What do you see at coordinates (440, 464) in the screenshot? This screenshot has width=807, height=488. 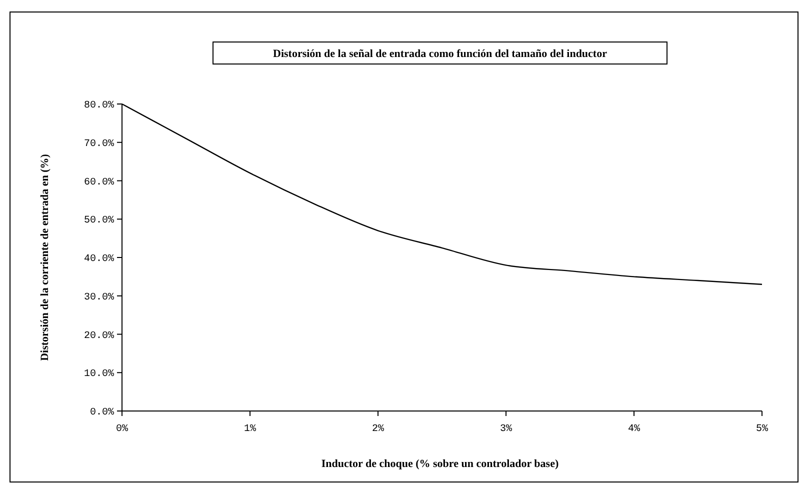 I see `x-axis-title: Inductor de choque (% sobre un controlador base)` at bounding box center [440, 464].